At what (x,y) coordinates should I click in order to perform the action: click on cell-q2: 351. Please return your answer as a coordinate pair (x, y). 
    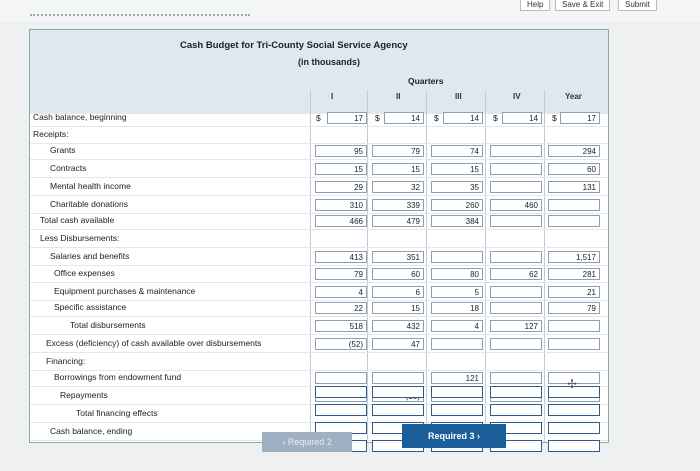
    Looking at the image, I should click on (398, 257).